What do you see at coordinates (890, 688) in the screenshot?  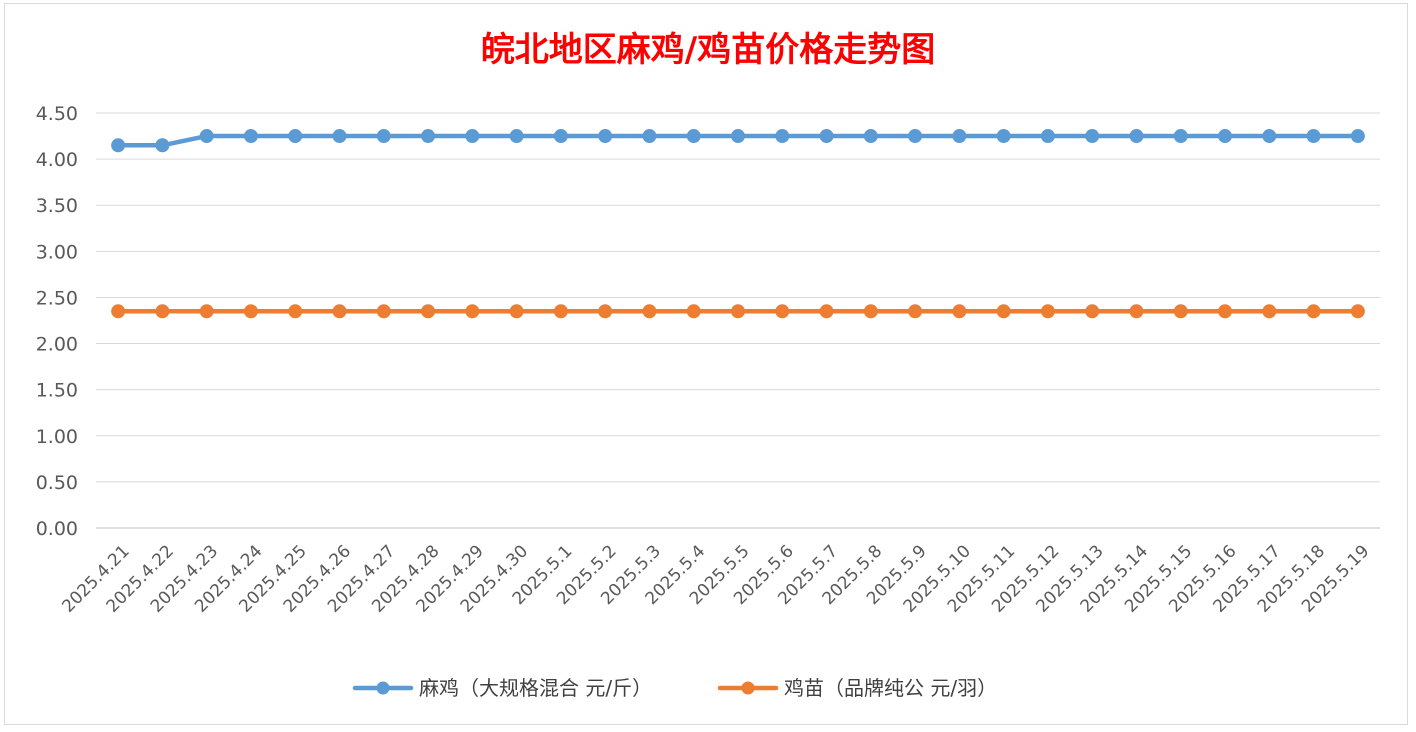 I see `legend-label: 鸡苗（品牌纯公 元/羽）` at bounding box center [890, 688].